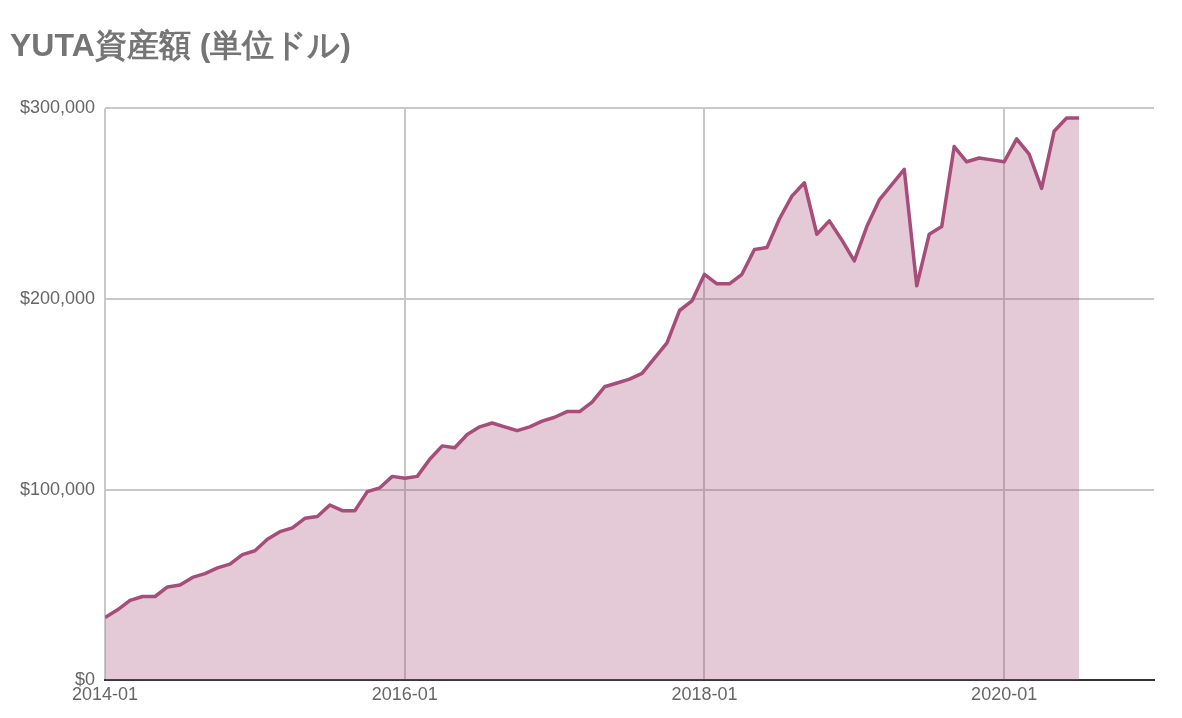 Image resolution: width=1182 pixels, height=718 pixels. I want to click on y-tick-label: $200,000, so click(58, 298).